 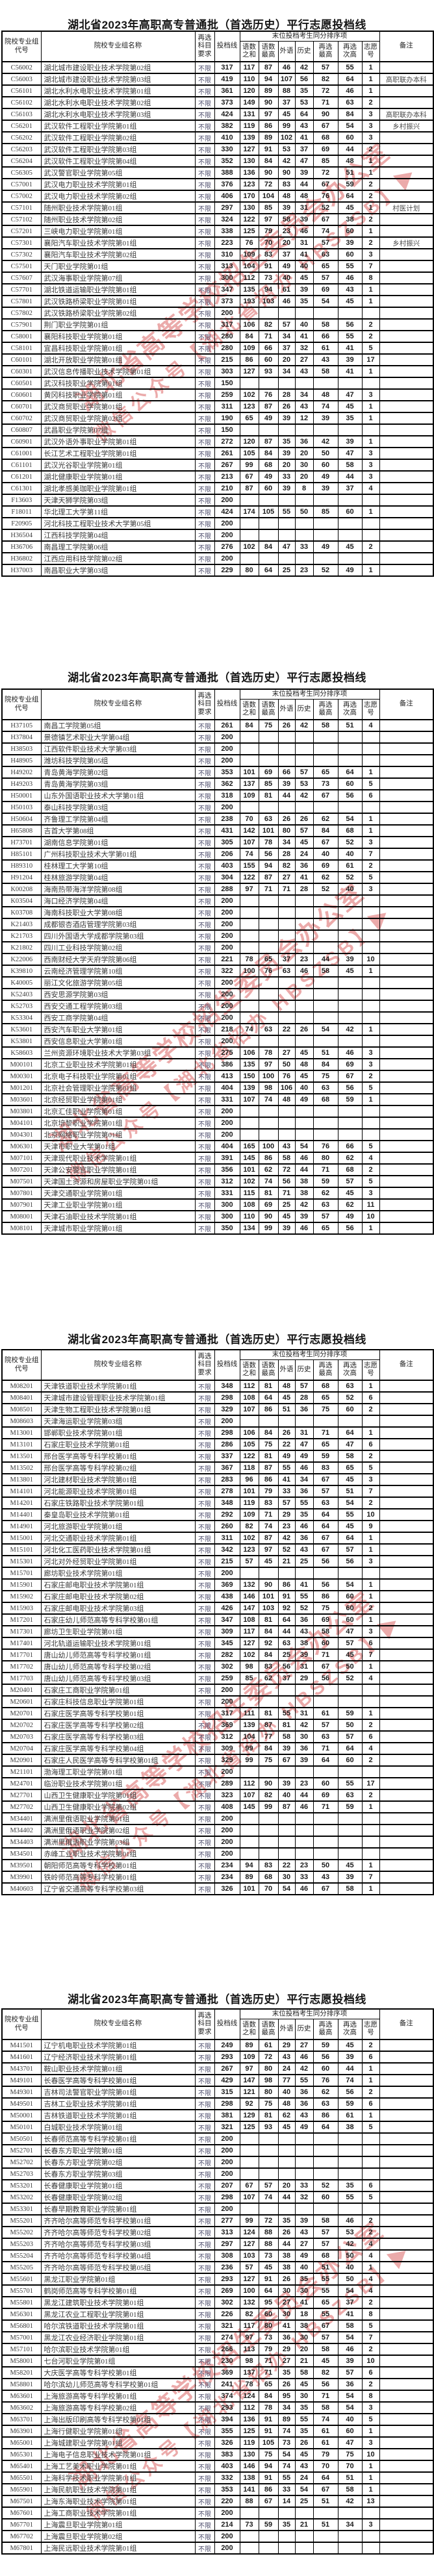 What do you see at coordinates (304, 1784) in the screenshot?
I see `cell-history: 23` at bounding box center [304, 1784].